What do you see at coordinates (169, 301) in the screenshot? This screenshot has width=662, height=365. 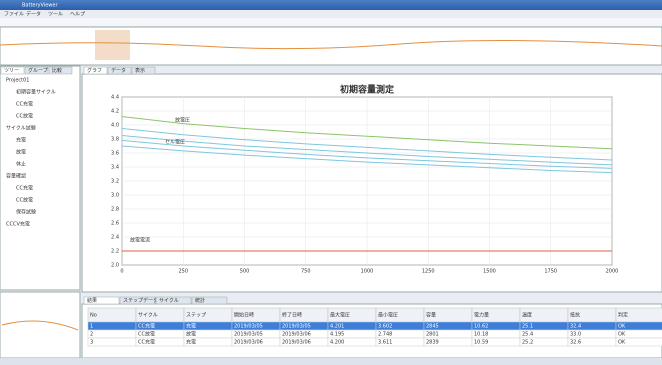 I see `tab-label: サイクル` at bounding box center [169, 301].